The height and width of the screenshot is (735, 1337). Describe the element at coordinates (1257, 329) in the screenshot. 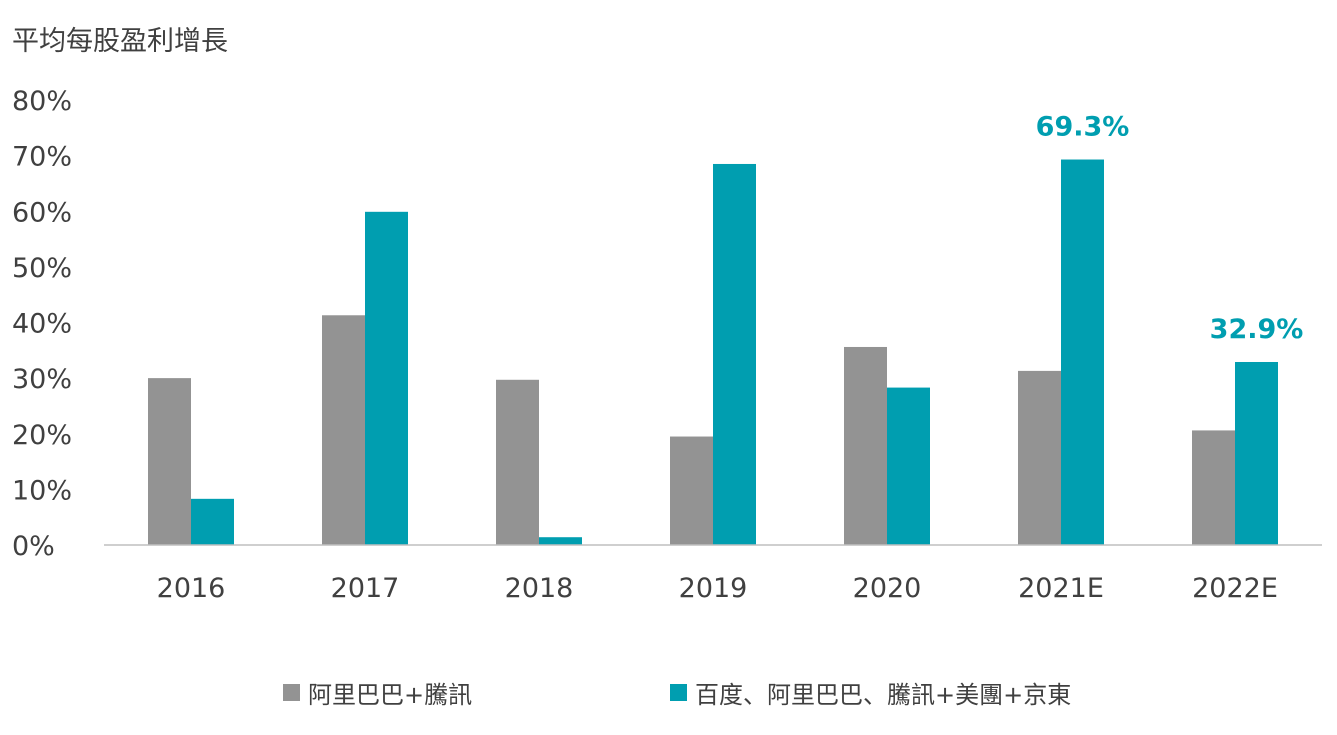

I see `data-label: 32.9%` at that location.